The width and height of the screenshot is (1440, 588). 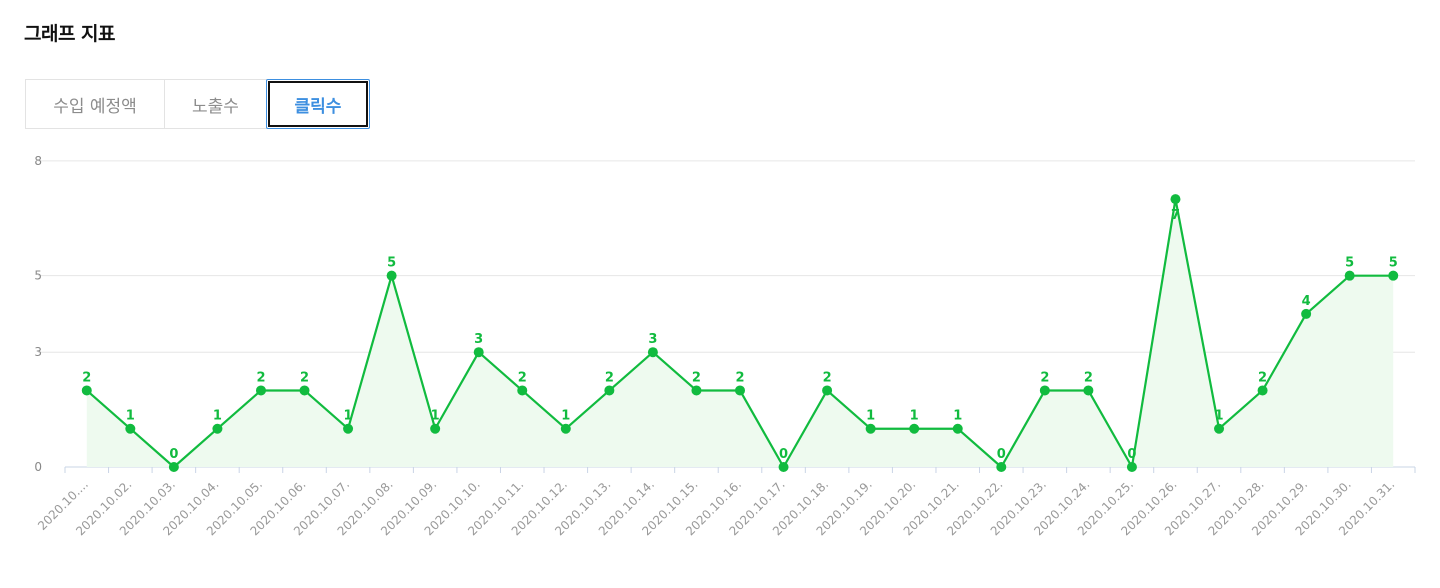 I want to click on tab-expected-revenue: 수입 예정액, so click(x=95, y=104).